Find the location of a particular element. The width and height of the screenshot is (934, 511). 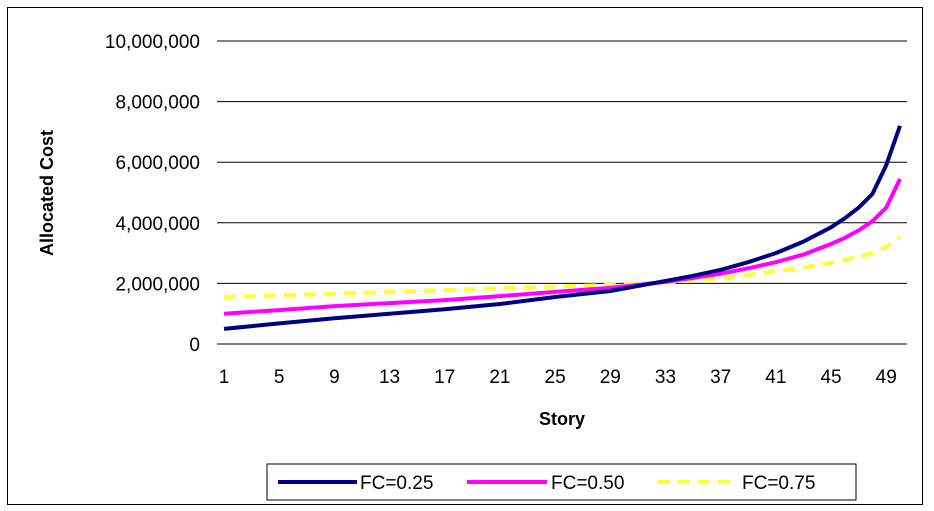

y-axis-title: Allocated Cost is located at coordinates (47, 193).